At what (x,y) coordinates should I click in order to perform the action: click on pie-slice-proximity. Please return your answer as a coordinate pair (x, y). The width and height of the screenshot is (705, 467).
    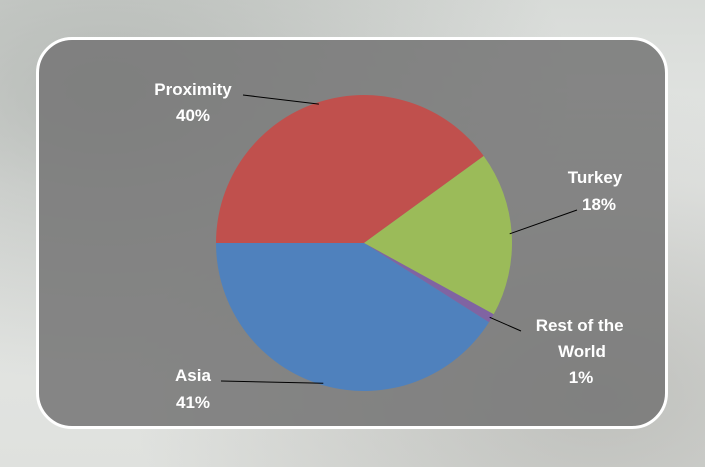
    Looking at the image, I should click on (350, 169).